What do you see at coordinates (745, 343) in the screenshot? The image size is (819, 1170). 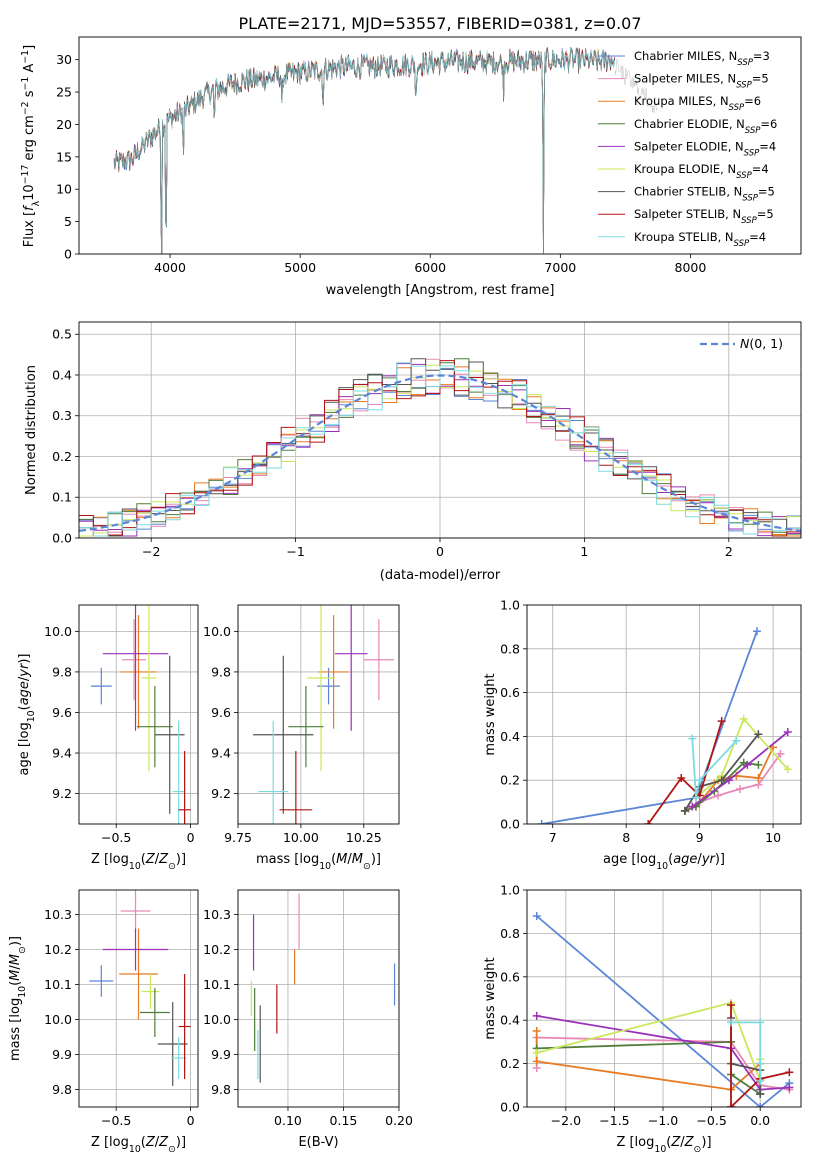 I see `legend-label-part: N` at bounding box center [745, 343].